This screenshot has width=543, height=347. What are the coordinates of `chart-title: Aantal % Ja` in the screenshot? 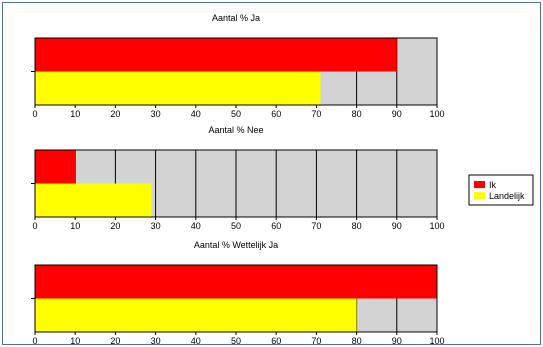 It's located at (236, 18).